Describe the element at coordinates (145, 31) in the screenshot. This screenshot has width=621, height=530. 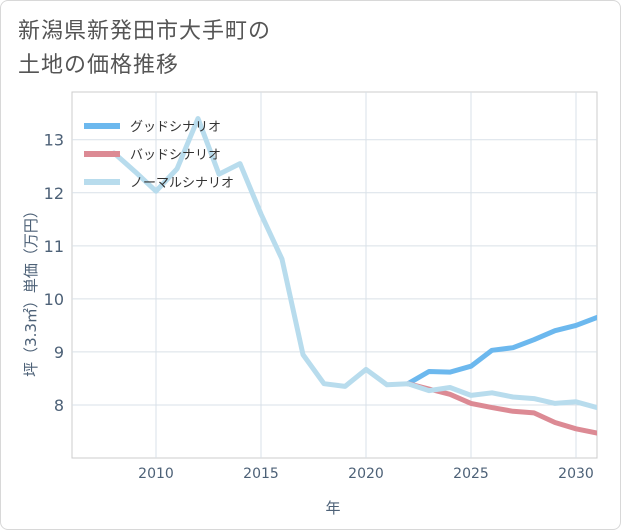
I see `chart-title-line-1: 新潟県新発田市大手町の` at that location.